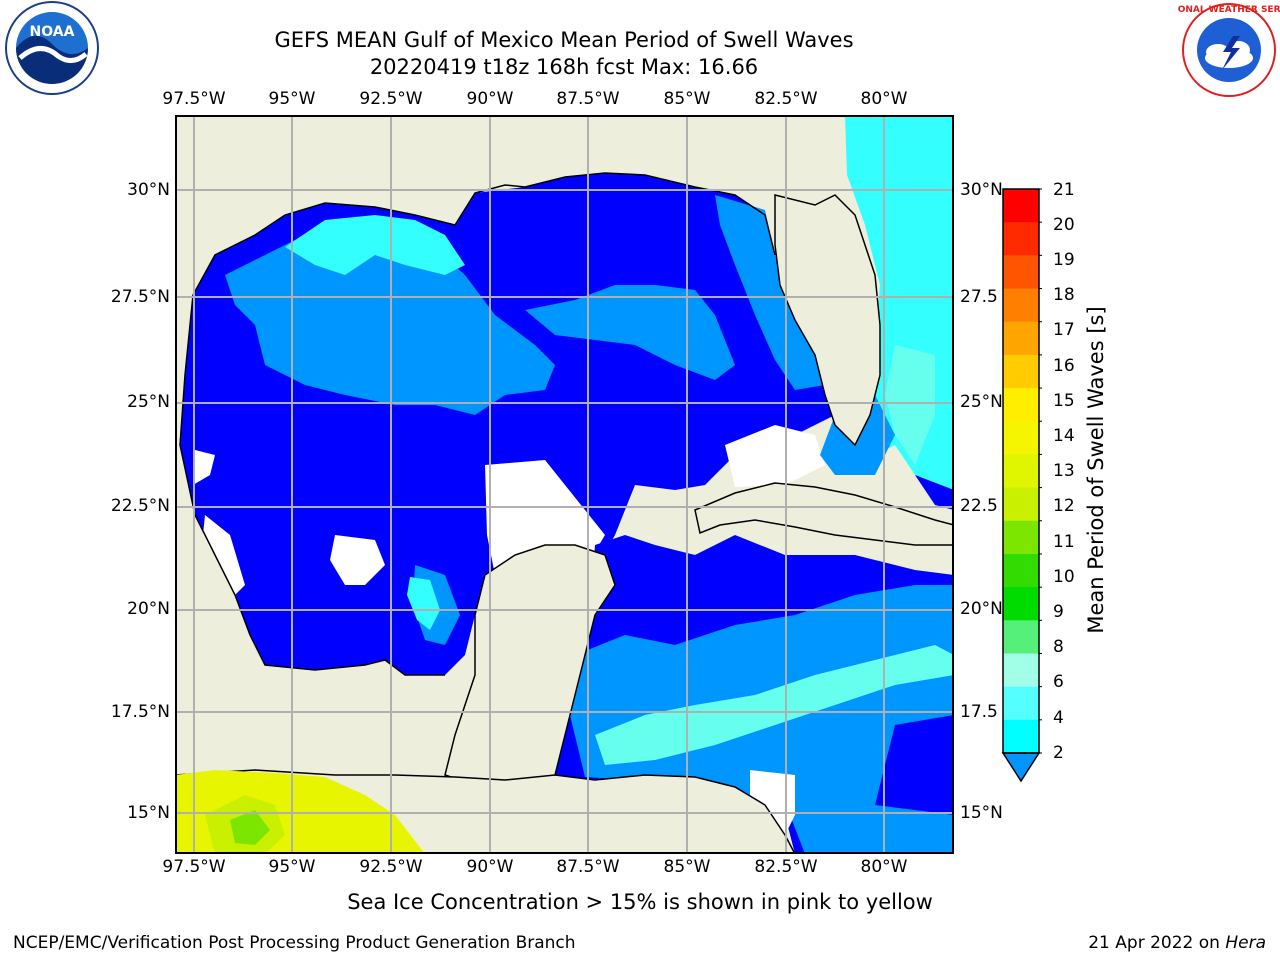  What do you see at coordinates (148, 813) in the screenshot?
I see `lat-label-left: 15°N` at bounding box center [148, 813].